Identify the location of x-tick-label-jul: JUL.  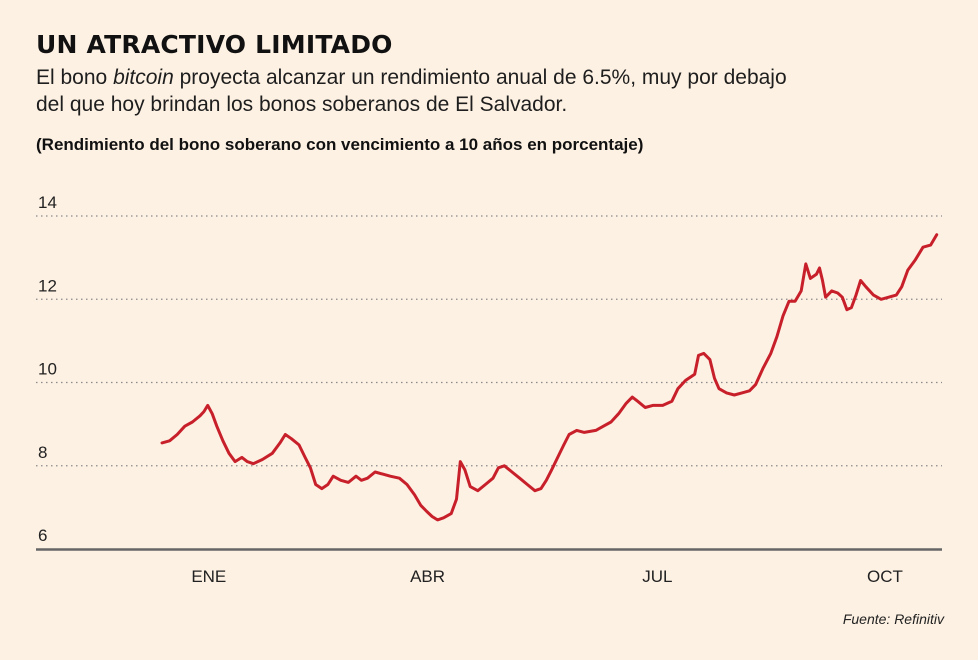
(657, 576).